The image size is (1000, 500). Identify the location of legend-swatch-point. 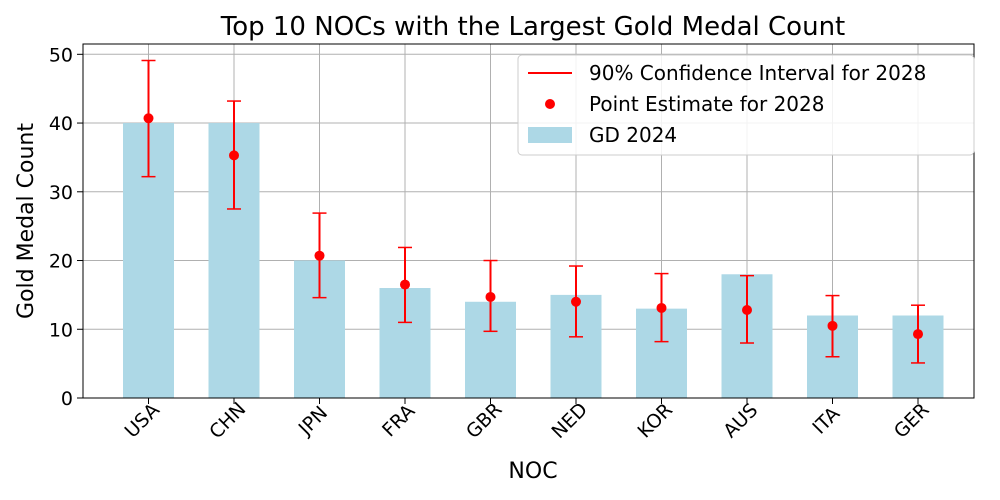
(550, 104).